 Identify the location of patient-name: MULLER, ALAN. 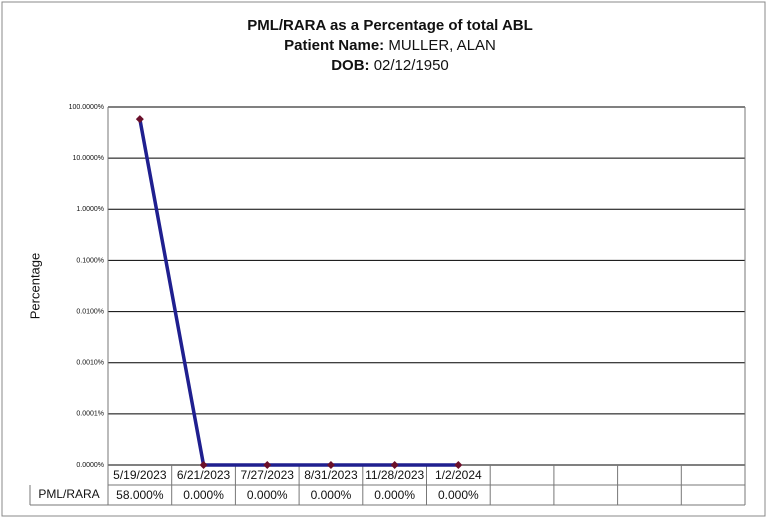
(442, 45).